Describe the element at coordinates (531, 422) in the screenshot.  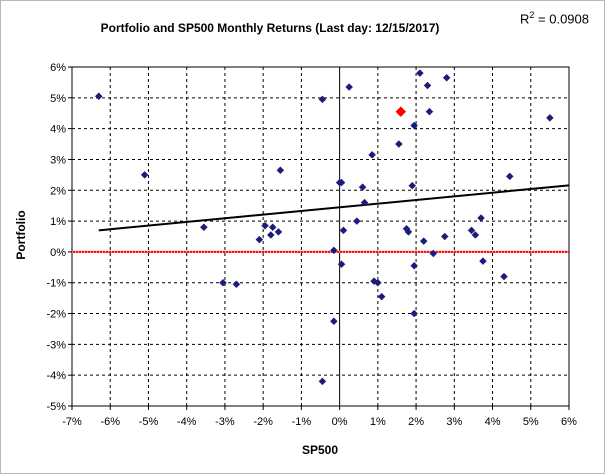
I see `x-tick-label: 5%` at that location.